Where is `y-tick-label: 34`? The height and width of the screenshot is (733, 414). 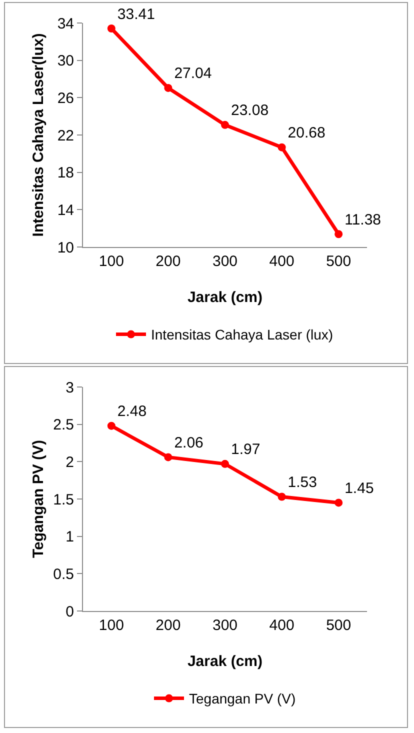 y-tick-label: 34 is located at coordinates (65, 23).